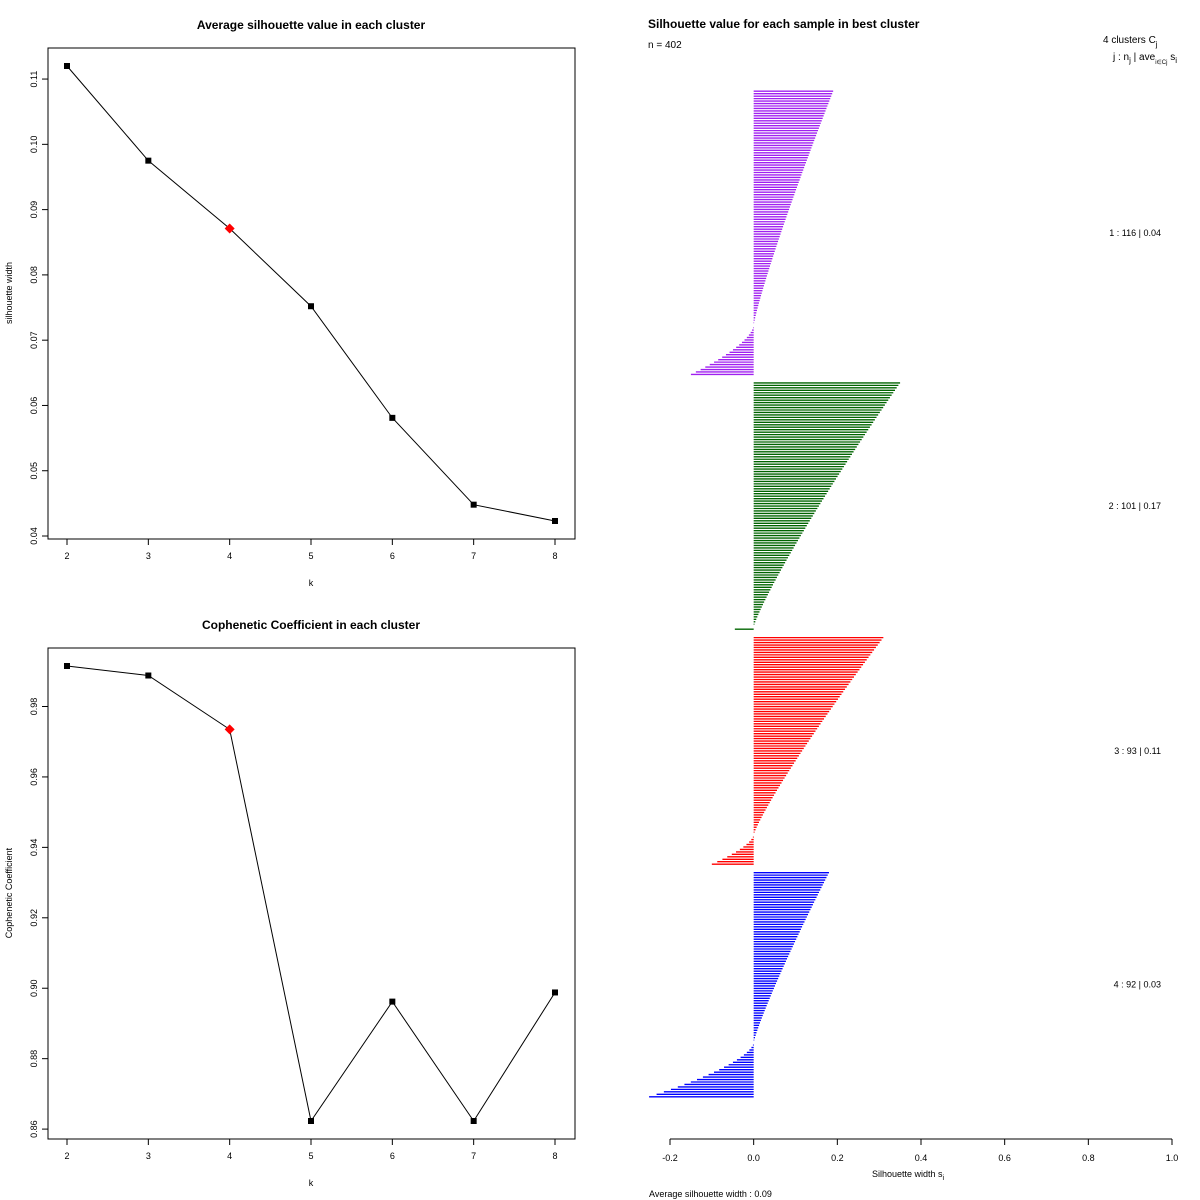 The width and height of the screenshot is (1200, 1200). What do you see at coordinates (34, 406) in the screenshot?
I see `avg-silhouette-ytick-label: 0.06` at bounding box center [34, 406].